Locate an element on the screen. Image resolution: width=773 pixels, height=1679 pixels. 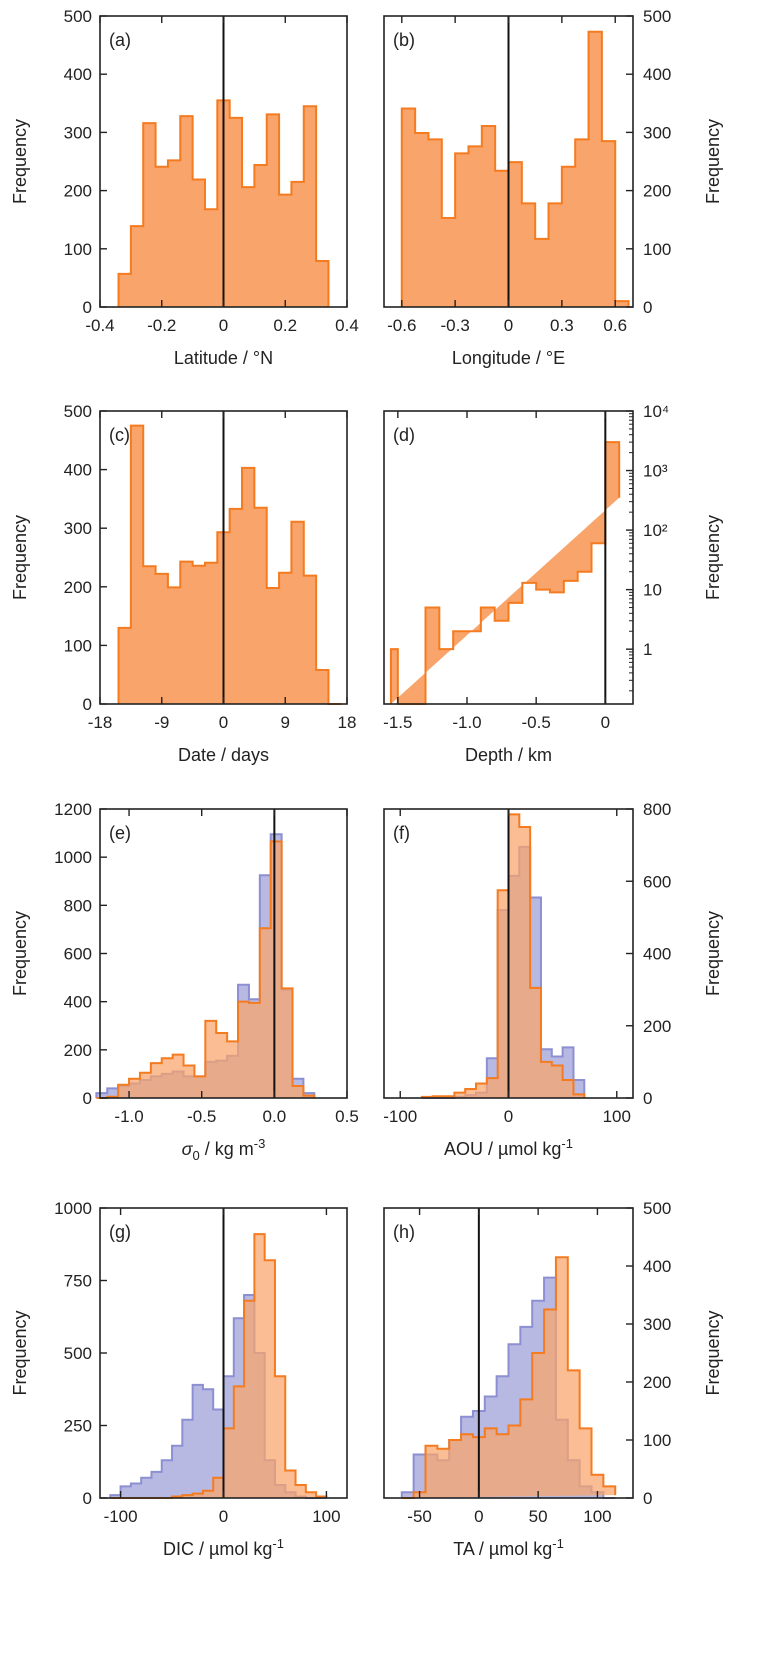
y-tick-label: 1 is located at coordinates (647, 649).